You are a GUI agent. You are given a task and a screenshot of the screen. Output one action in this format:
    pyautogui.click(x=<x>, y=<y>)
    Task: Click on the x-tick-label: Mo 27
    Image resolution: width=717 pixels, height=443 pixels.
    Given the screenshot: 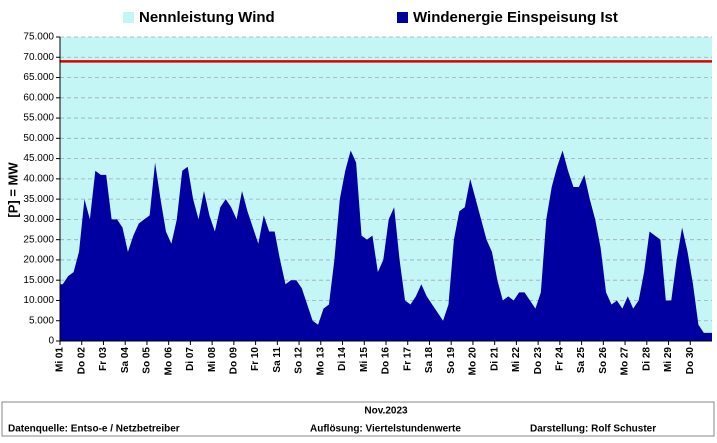 What is the action you would take?
    pyautogui.click(x=625, y=361)
    